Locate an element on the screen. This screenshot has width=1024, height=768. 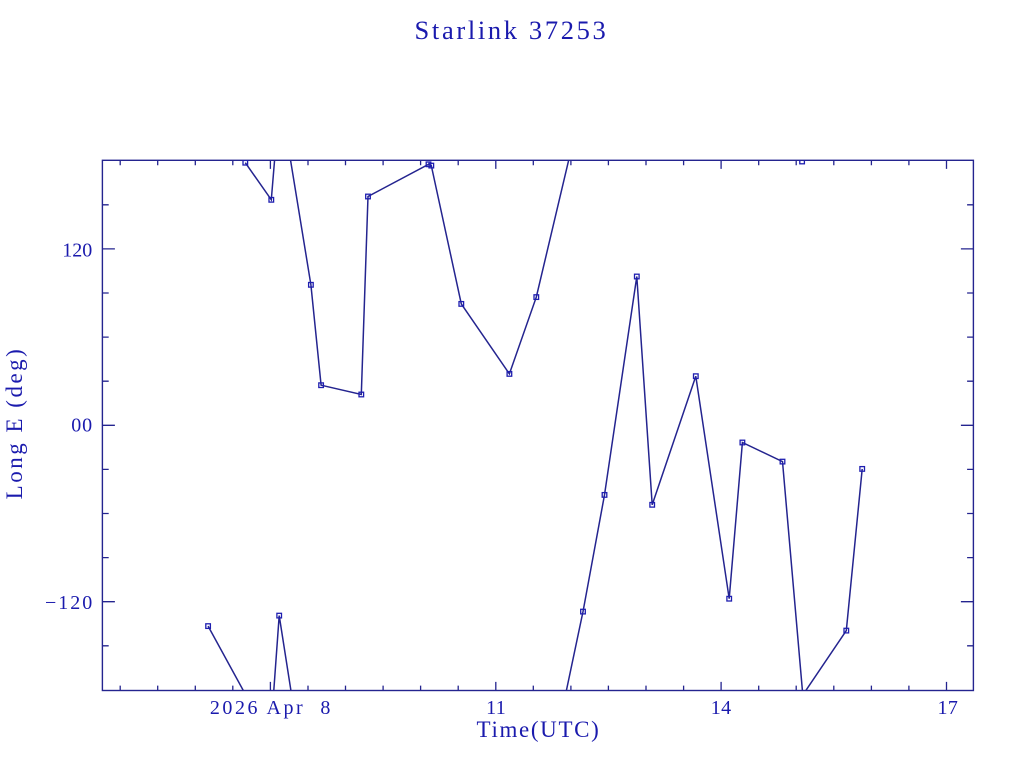
svg-text: 17 is located at coordinates (947, 708).